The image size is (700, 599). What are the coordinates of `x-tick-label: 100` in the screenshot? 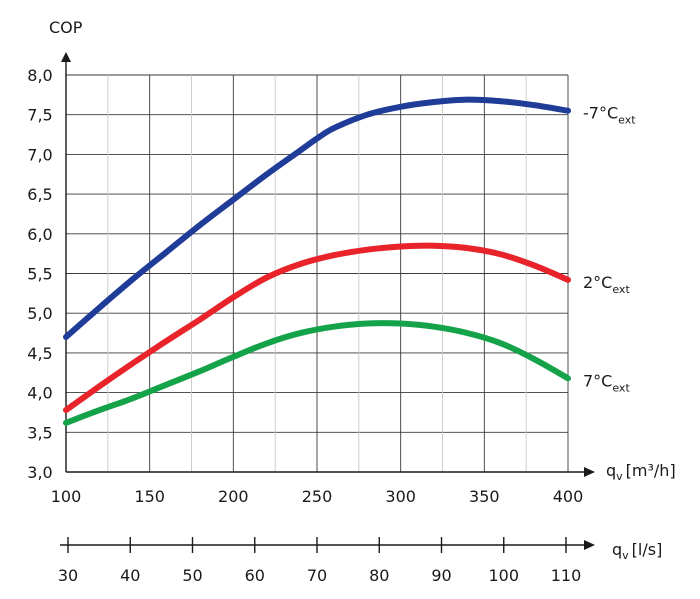 It's located at (66, 496).